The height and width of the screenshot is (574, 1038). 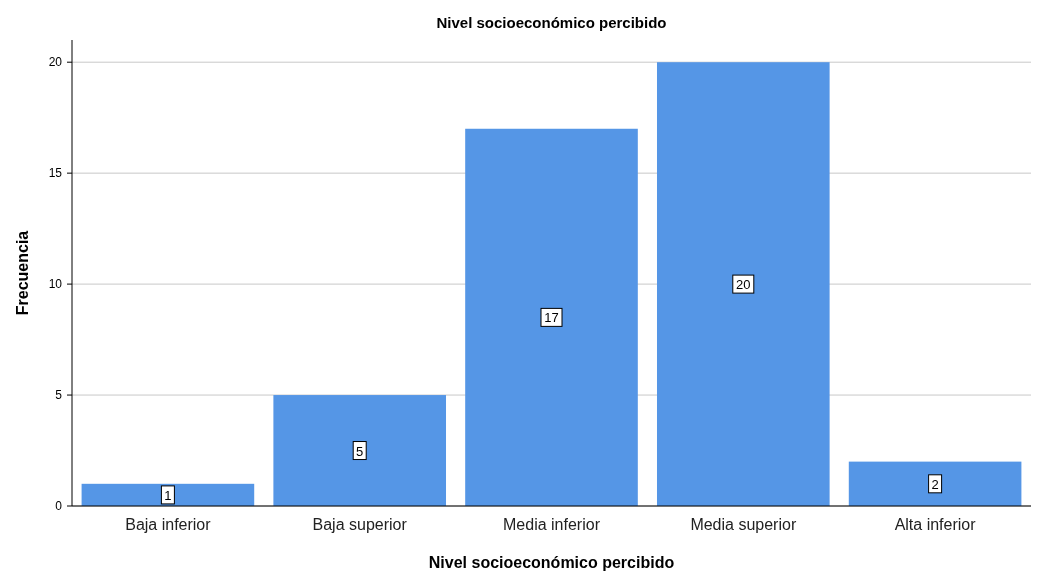 What do you see at coordinates (551, 22) in the screenshot?
I see `chart-title: Nivel socioeconómico percibido` at bounding box center [551, 22].